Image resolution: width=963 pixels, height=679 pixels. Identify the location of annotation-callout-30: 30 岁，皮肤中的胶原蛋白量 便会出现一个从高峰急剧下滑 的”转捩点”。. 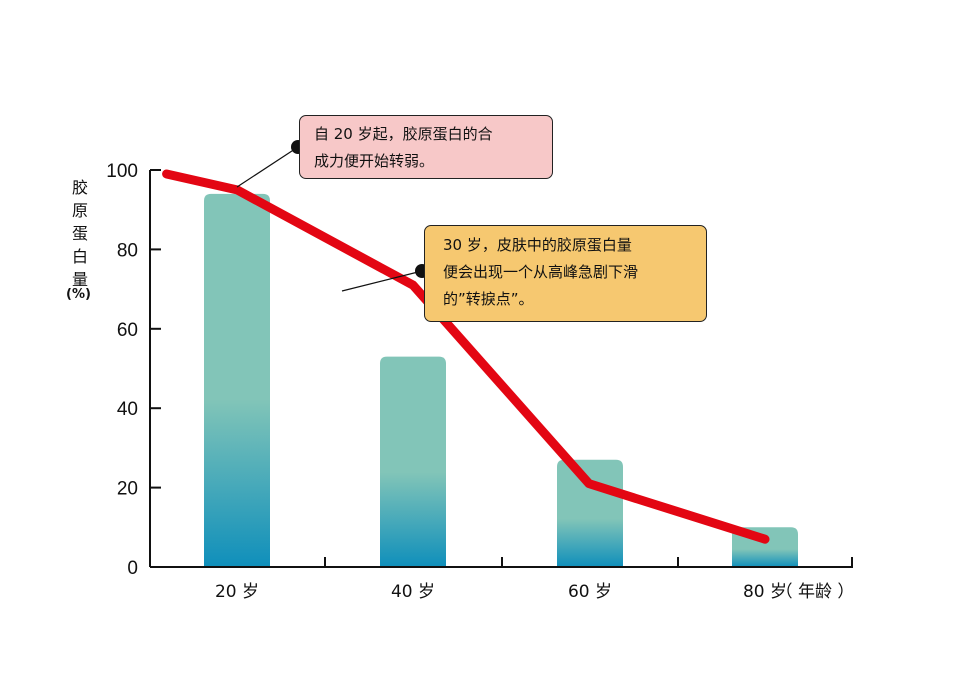
(565, 273).